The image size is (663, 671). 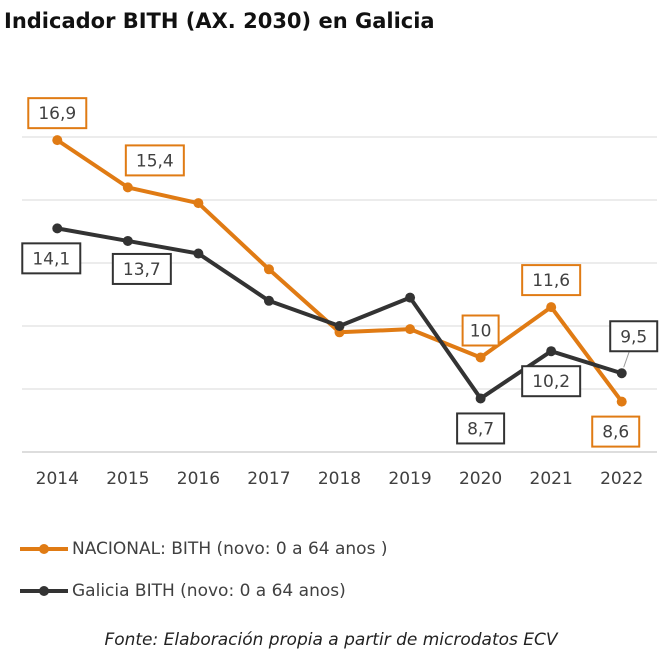 I want to click on legend-label: Galicia BITH (novo: 0 a 64 anos), so click(x=209, y=591).